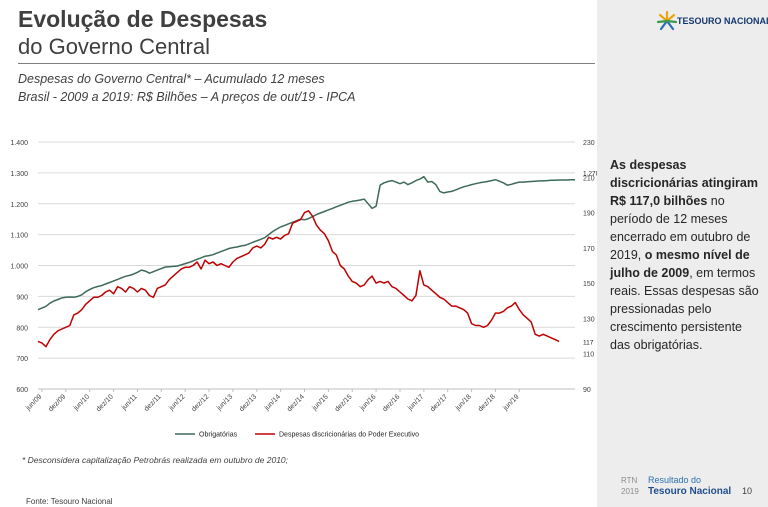  What do you see at coordinates (675, 480) in the screenshot?
I see `footer-result-label: Resultado do` at bounding box center [675, 480].